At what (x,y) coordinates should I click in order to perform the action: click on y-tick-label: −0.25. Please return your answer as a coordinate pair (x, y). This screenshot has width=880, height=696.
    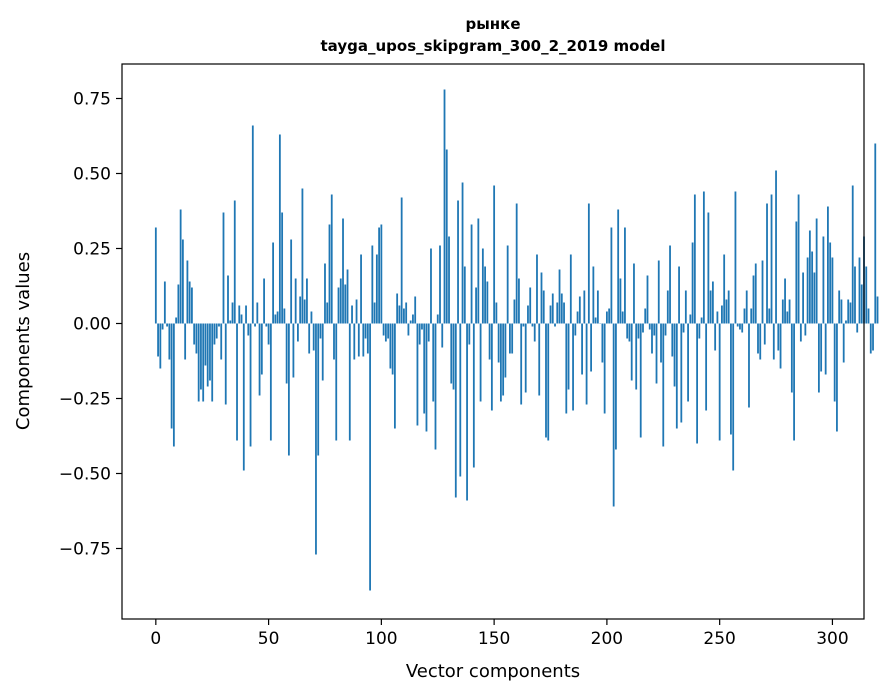
    Looking at the image, I should click on (85, 400).